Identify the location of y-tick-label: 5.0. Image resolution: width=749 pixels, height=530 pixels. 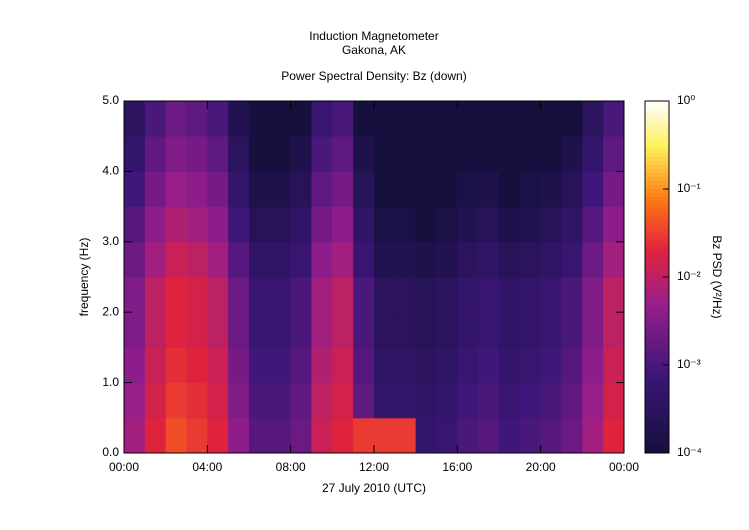
(110, 100).